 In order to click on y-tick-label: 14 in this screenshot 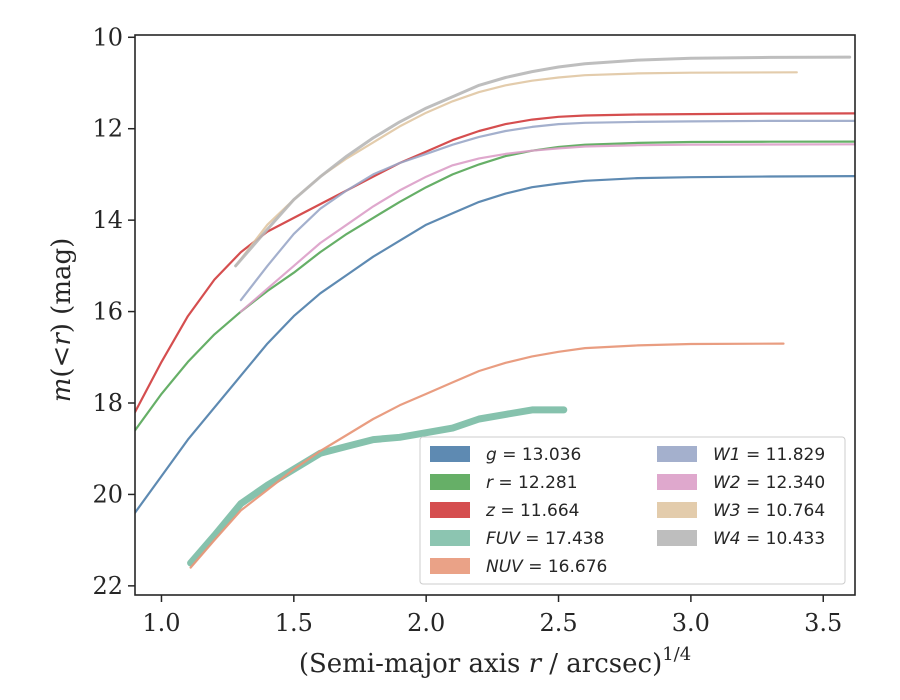, I will do `click(107, 220)`.